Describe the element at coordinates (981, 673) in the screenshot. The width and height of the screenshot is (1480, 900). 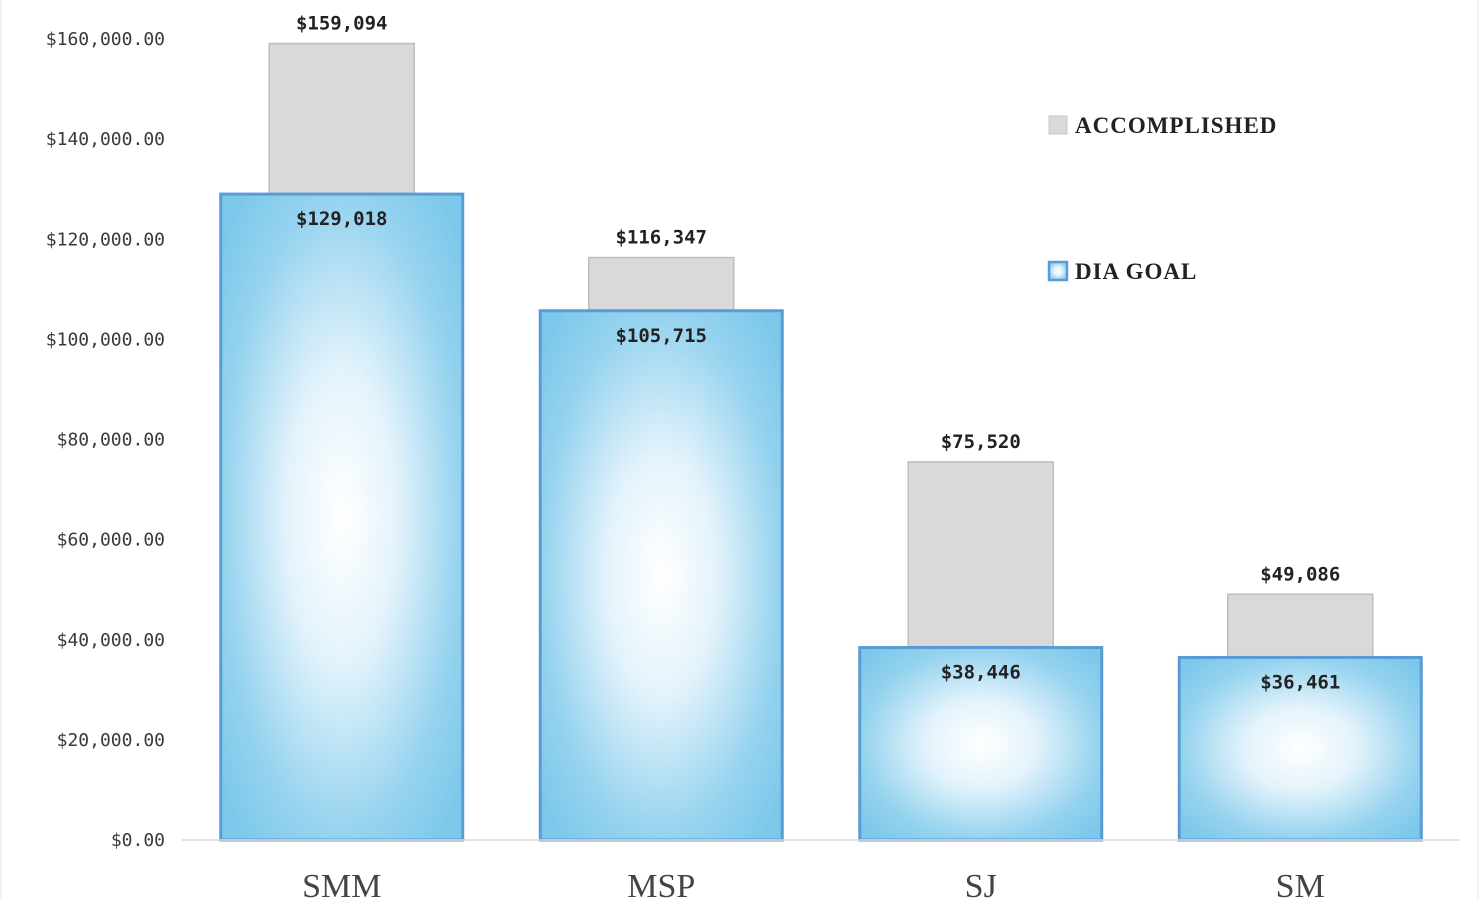
I see `dia-goal-value-label: $38,446` at that location.